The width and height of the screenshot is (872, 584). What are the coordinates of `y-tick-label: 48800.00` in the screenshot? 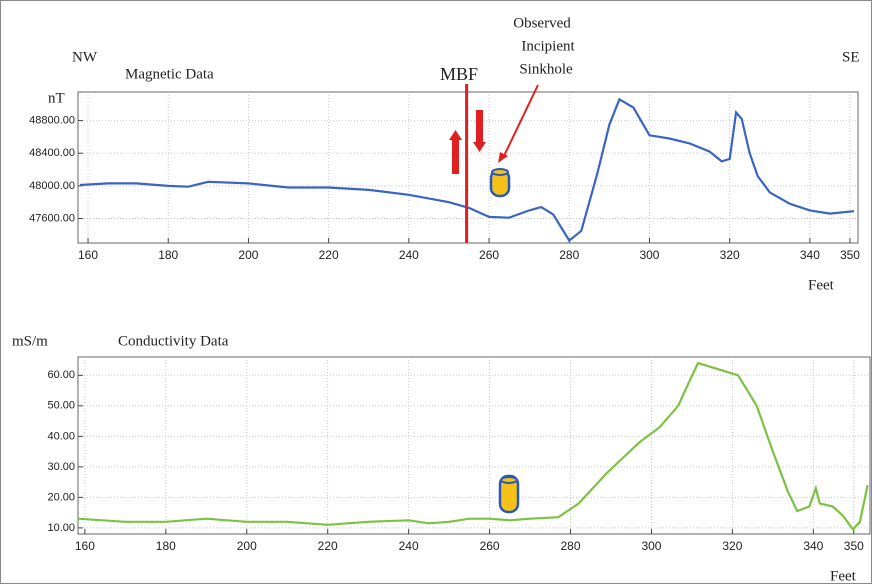 It's located at (52, 120).